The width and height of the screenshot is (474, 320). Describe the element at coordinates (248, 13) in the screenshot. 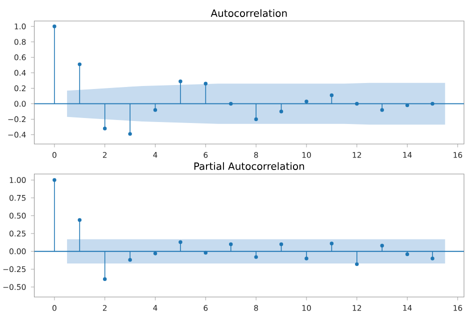

I see `chart-title: Autocorrelation` at that location.